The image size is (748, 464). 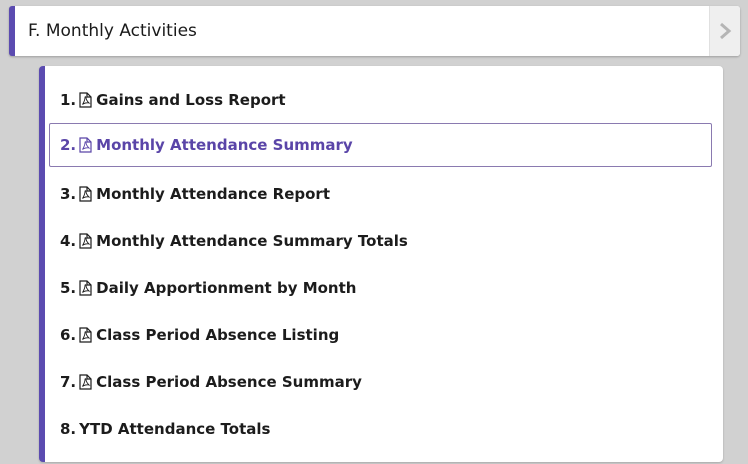 I want to click on report-label: Gains and Loss Report, so click(x=191, y=100).